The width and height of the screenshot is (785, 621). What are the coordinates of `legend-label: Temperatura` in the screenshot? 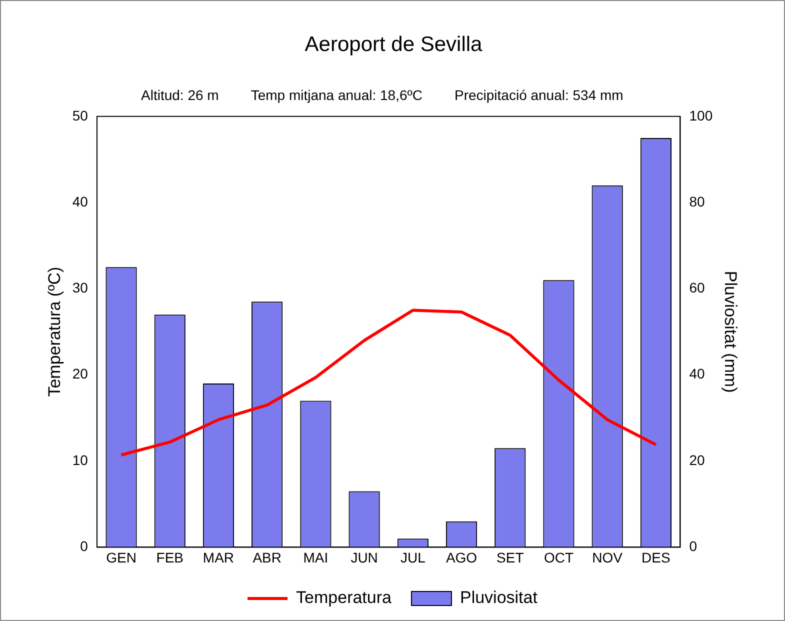 It's located at (344, 598).